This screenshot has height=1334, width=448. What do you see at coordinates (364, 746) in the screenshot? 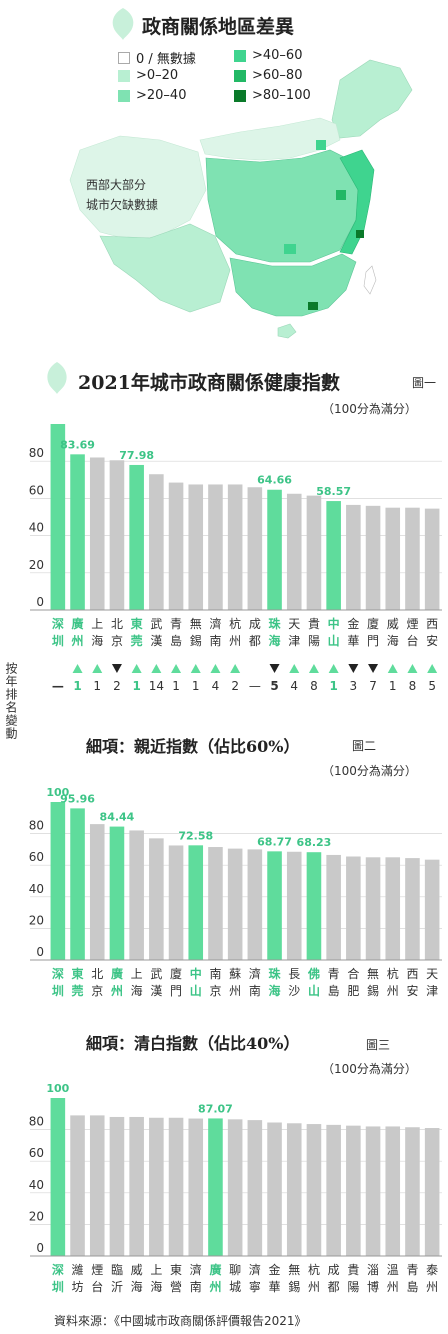
I see `chart2-fig-label: 圖二` at bounding box center [364, 746].